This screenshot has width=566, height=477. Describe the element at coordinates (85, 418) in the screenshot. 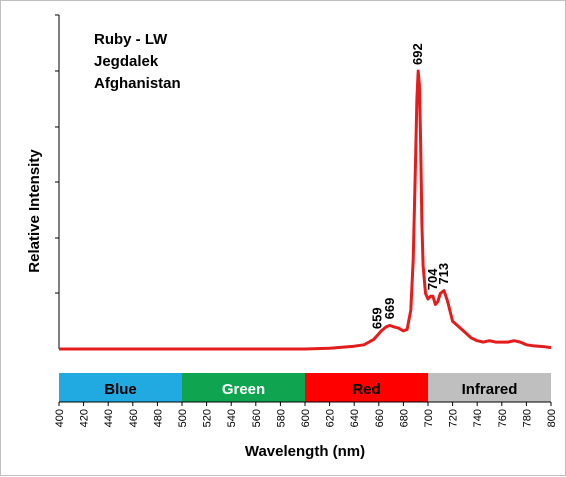

I see `x-tick-label: 420` at that location.